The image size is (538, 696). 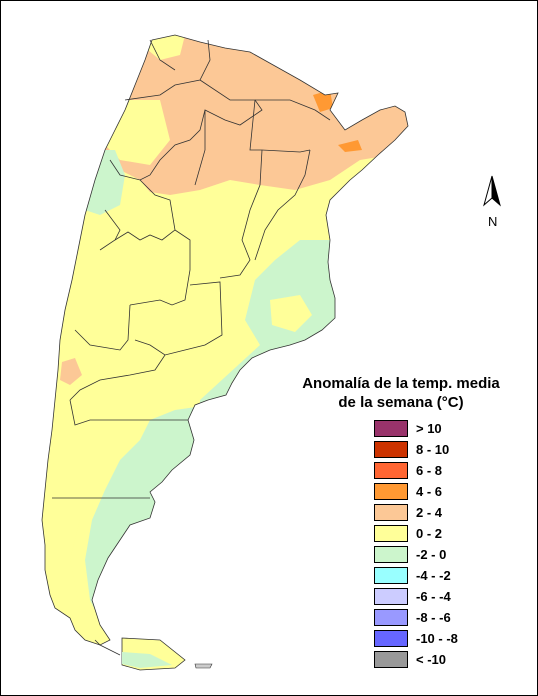 I want to click on legend-label: > 10, so click(x=429, y=428).